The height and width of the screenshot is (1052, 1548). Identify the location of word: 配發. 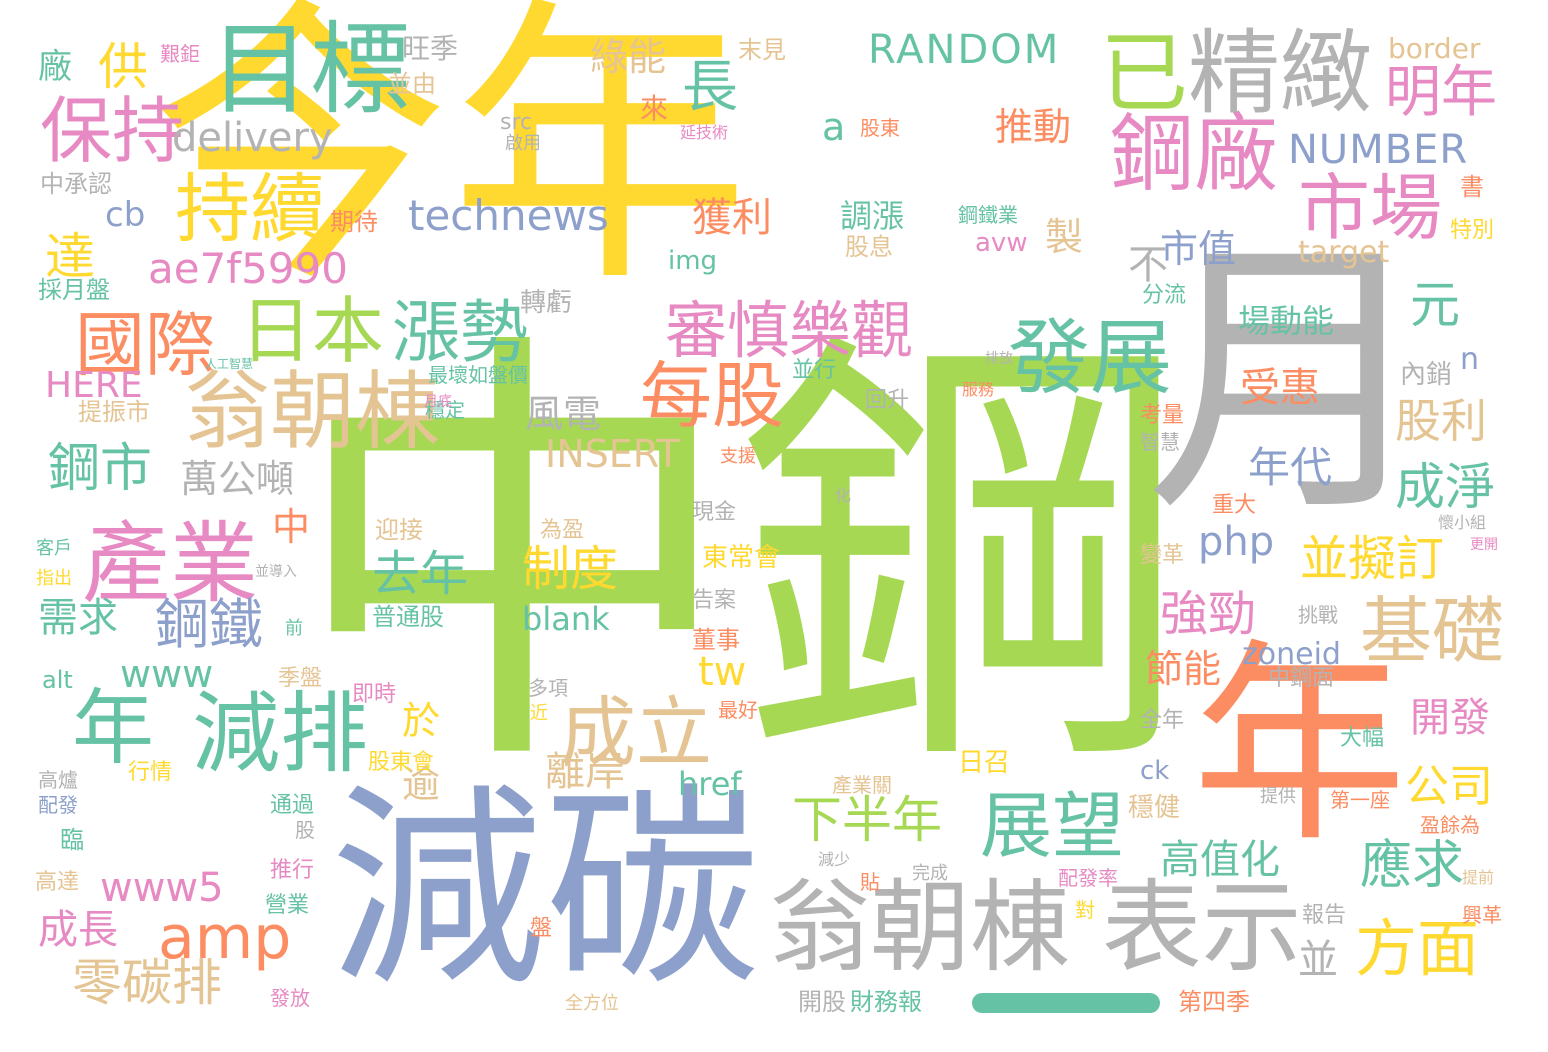
(58, 805).